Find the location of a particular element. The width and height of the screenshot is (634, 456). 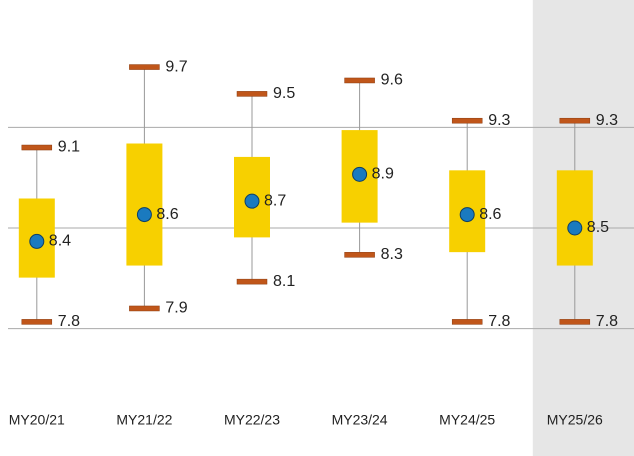

x-tick-label: MY25/26 is located at coordinates (575, 420).